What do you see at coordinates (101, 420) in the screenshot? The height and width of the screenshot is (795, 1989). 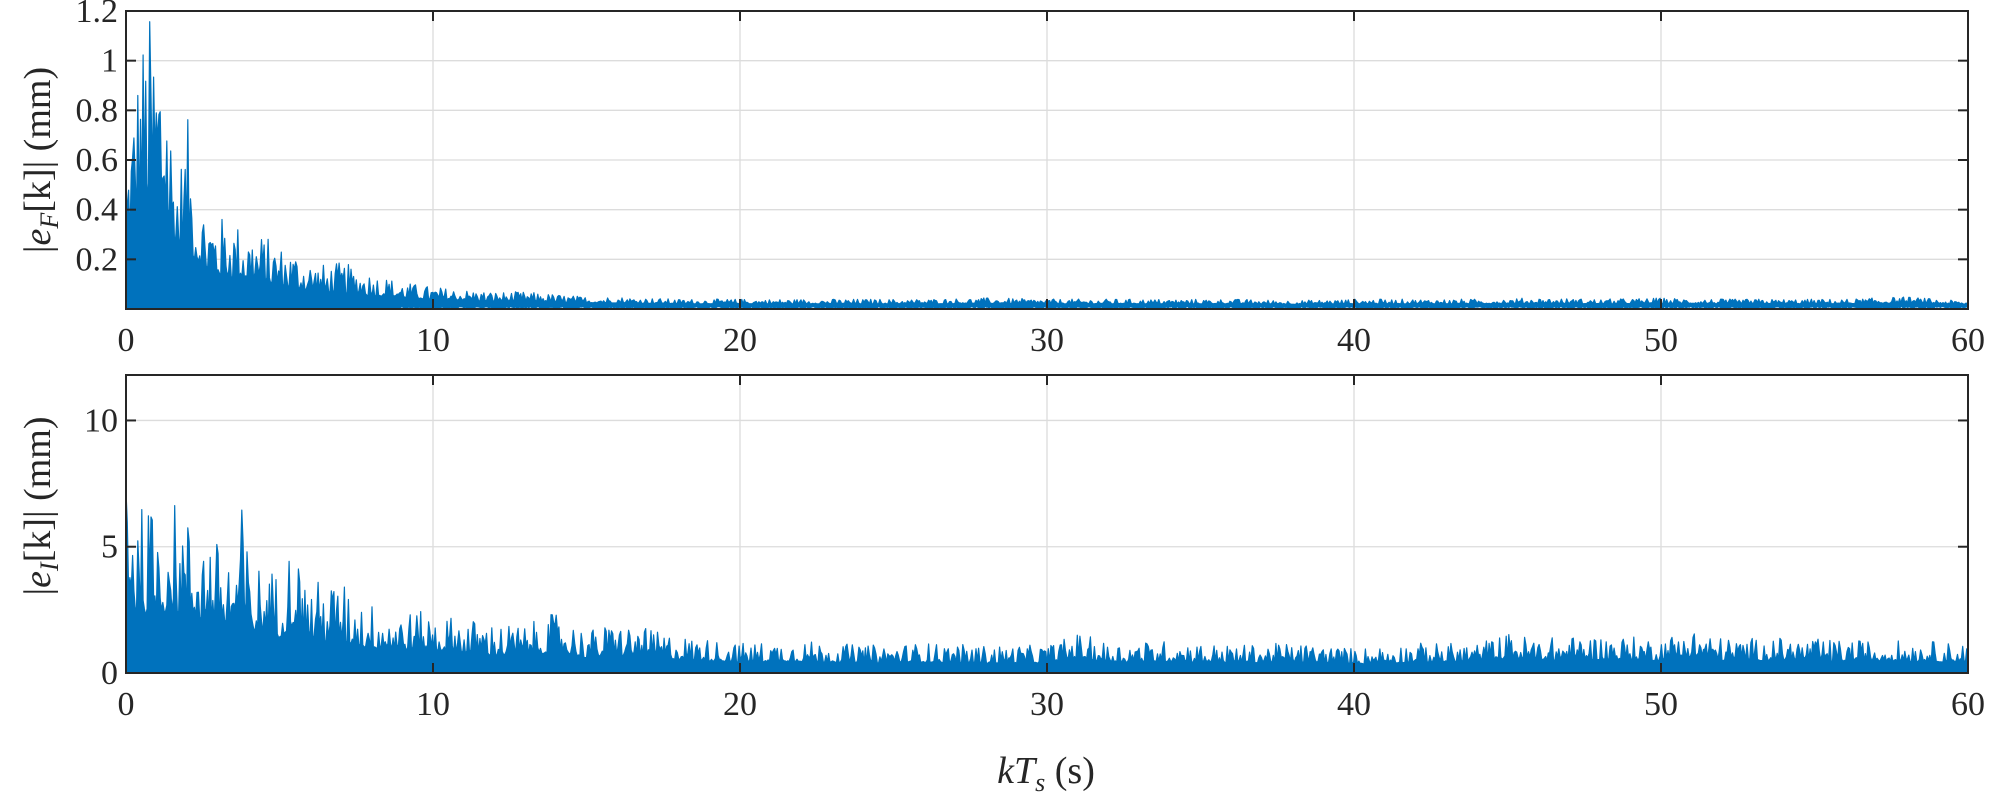 I see `y-tick-label: 10` at bounding box center [101, 420].